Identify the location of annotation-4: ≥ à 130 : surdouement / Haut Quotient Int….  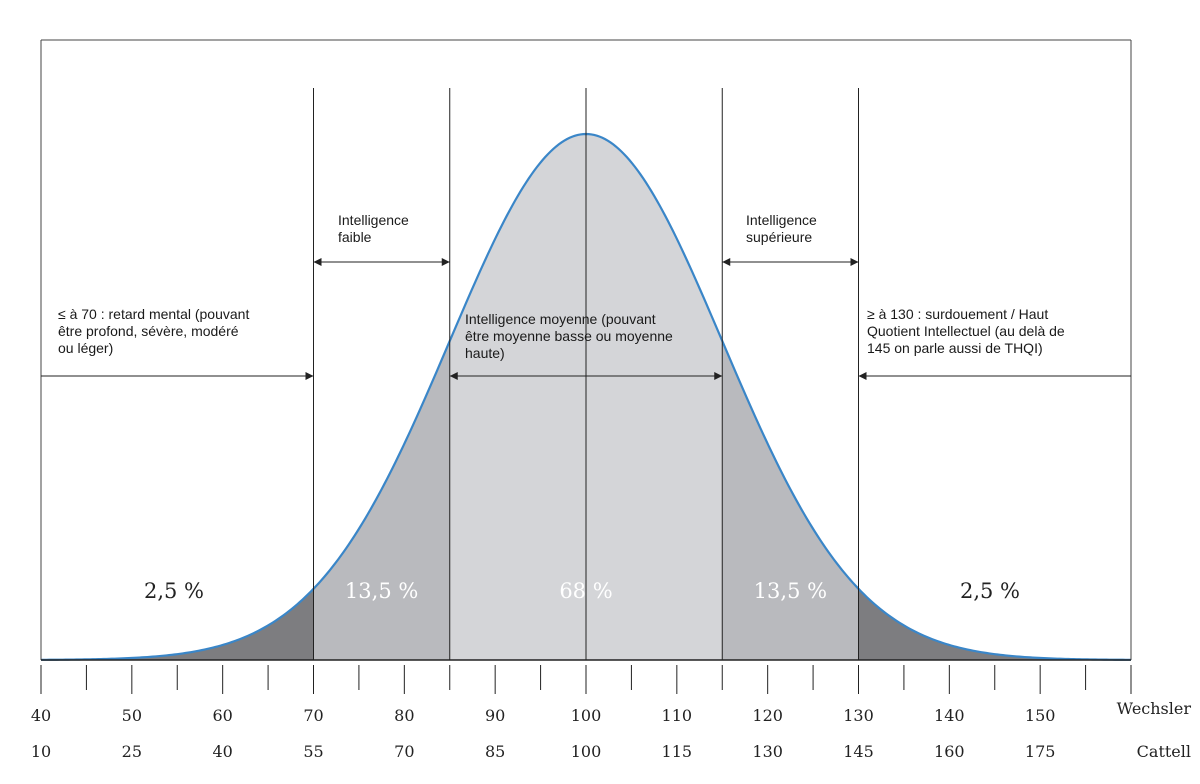
(966, 331).